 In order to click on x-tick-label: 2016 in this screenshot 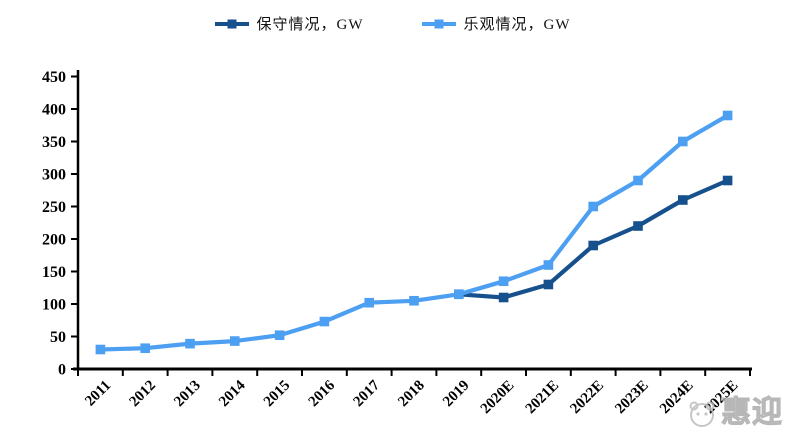, I will do `click(322, 393)`.